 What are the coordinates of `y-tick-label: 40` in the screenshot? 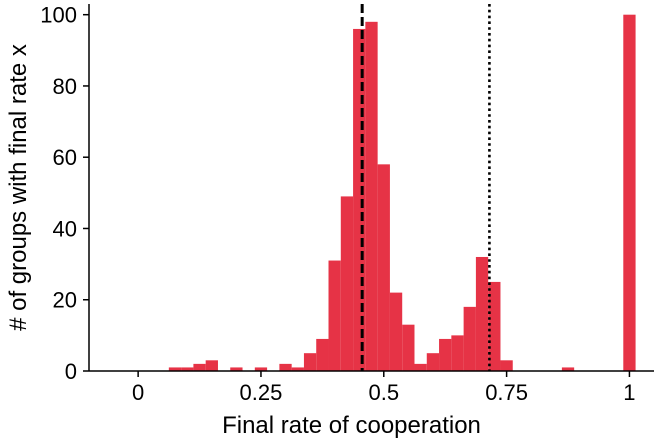 It's located at (65, 228).